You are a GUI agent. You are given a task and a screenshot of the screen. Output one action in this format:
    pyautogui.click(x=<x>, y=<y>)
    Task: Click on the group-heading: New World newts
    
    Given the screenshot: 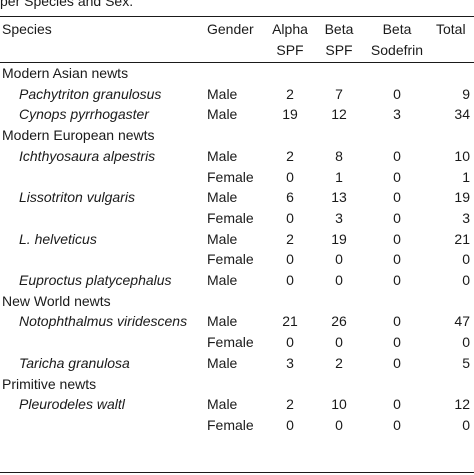 What is the action you would take?
    pyautogui.click(x=56, y=300)
    